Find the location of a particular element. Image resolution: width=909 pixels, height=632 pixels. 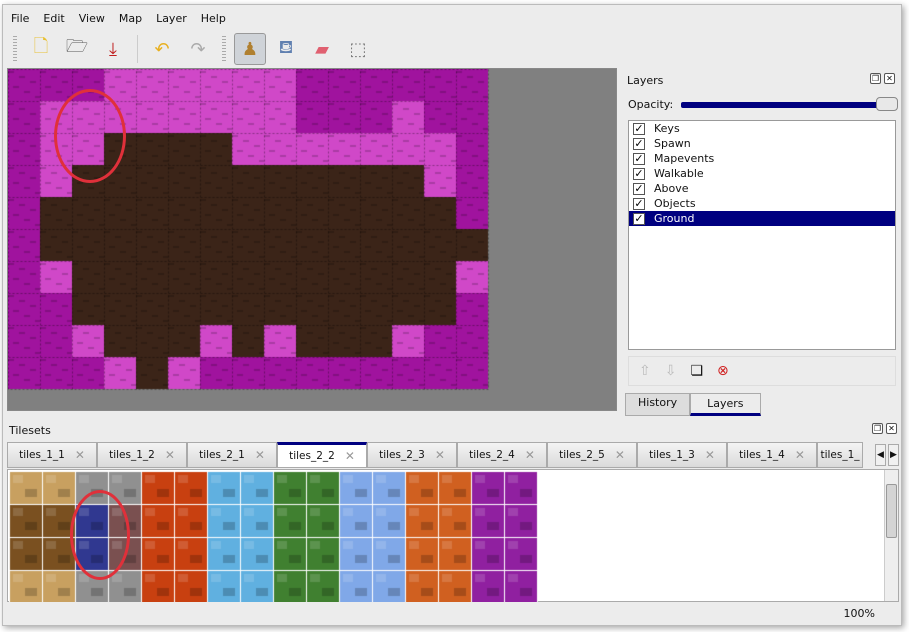

tab-tiles_2_4: tiles_2_4 ✕ is located at coordinates (502, 455).